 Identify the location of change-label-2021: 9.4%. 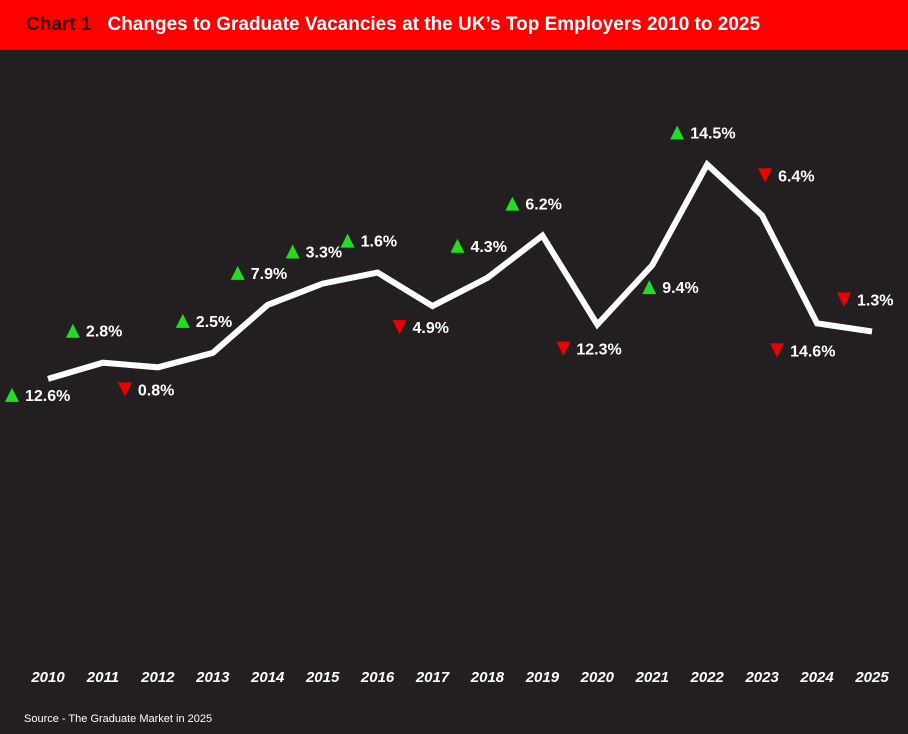
(680, 288).